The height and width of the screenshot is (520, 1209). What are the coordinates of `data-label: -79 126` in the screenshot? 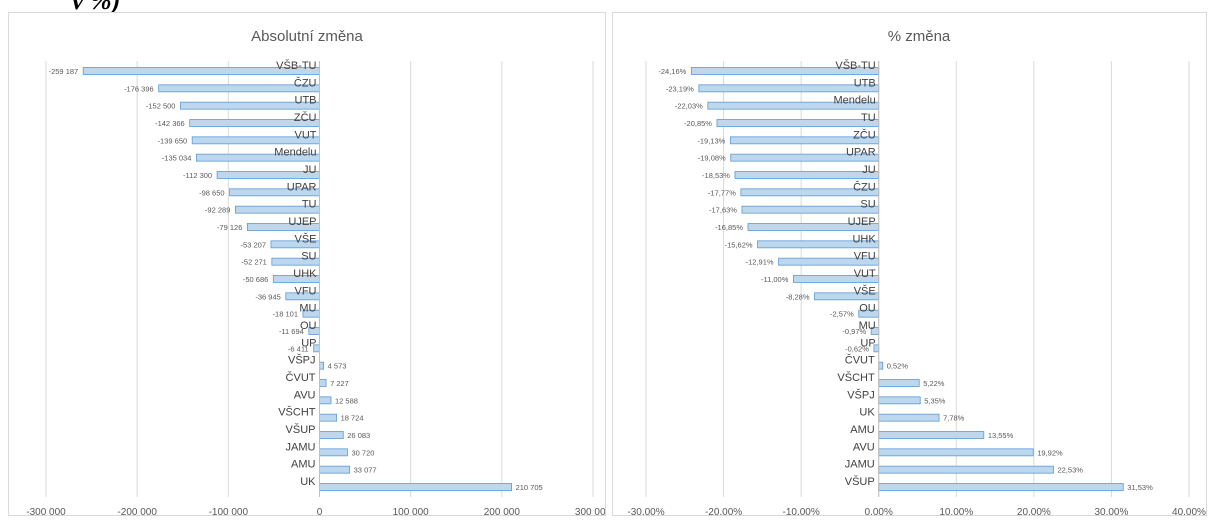 It's located at (229, 227).